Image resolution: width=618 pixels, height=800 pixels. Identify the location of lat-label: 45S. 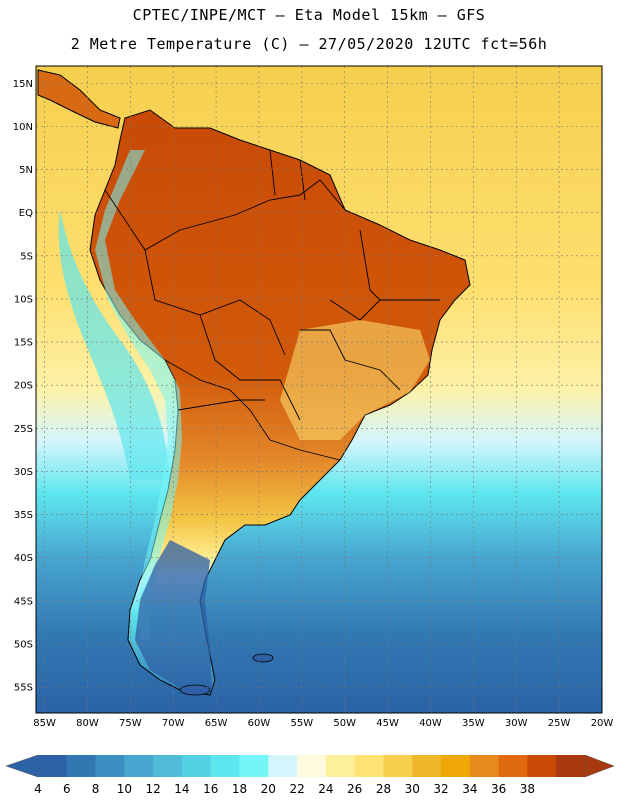
(23, 601).